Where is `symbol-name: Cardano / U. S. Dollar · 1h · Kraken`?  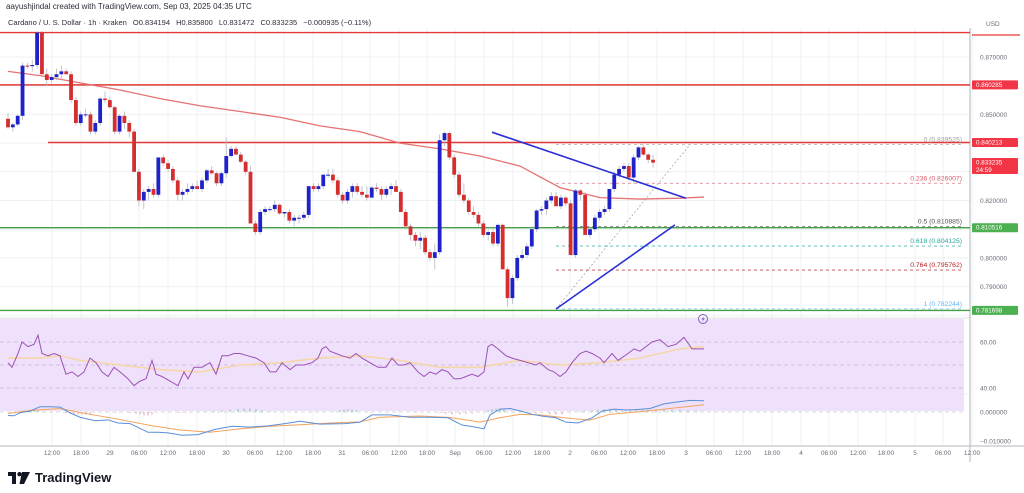
symbol-name: Cardano / U. S. Dollar · 1h · Kraken is located at coordinates (67, 22).